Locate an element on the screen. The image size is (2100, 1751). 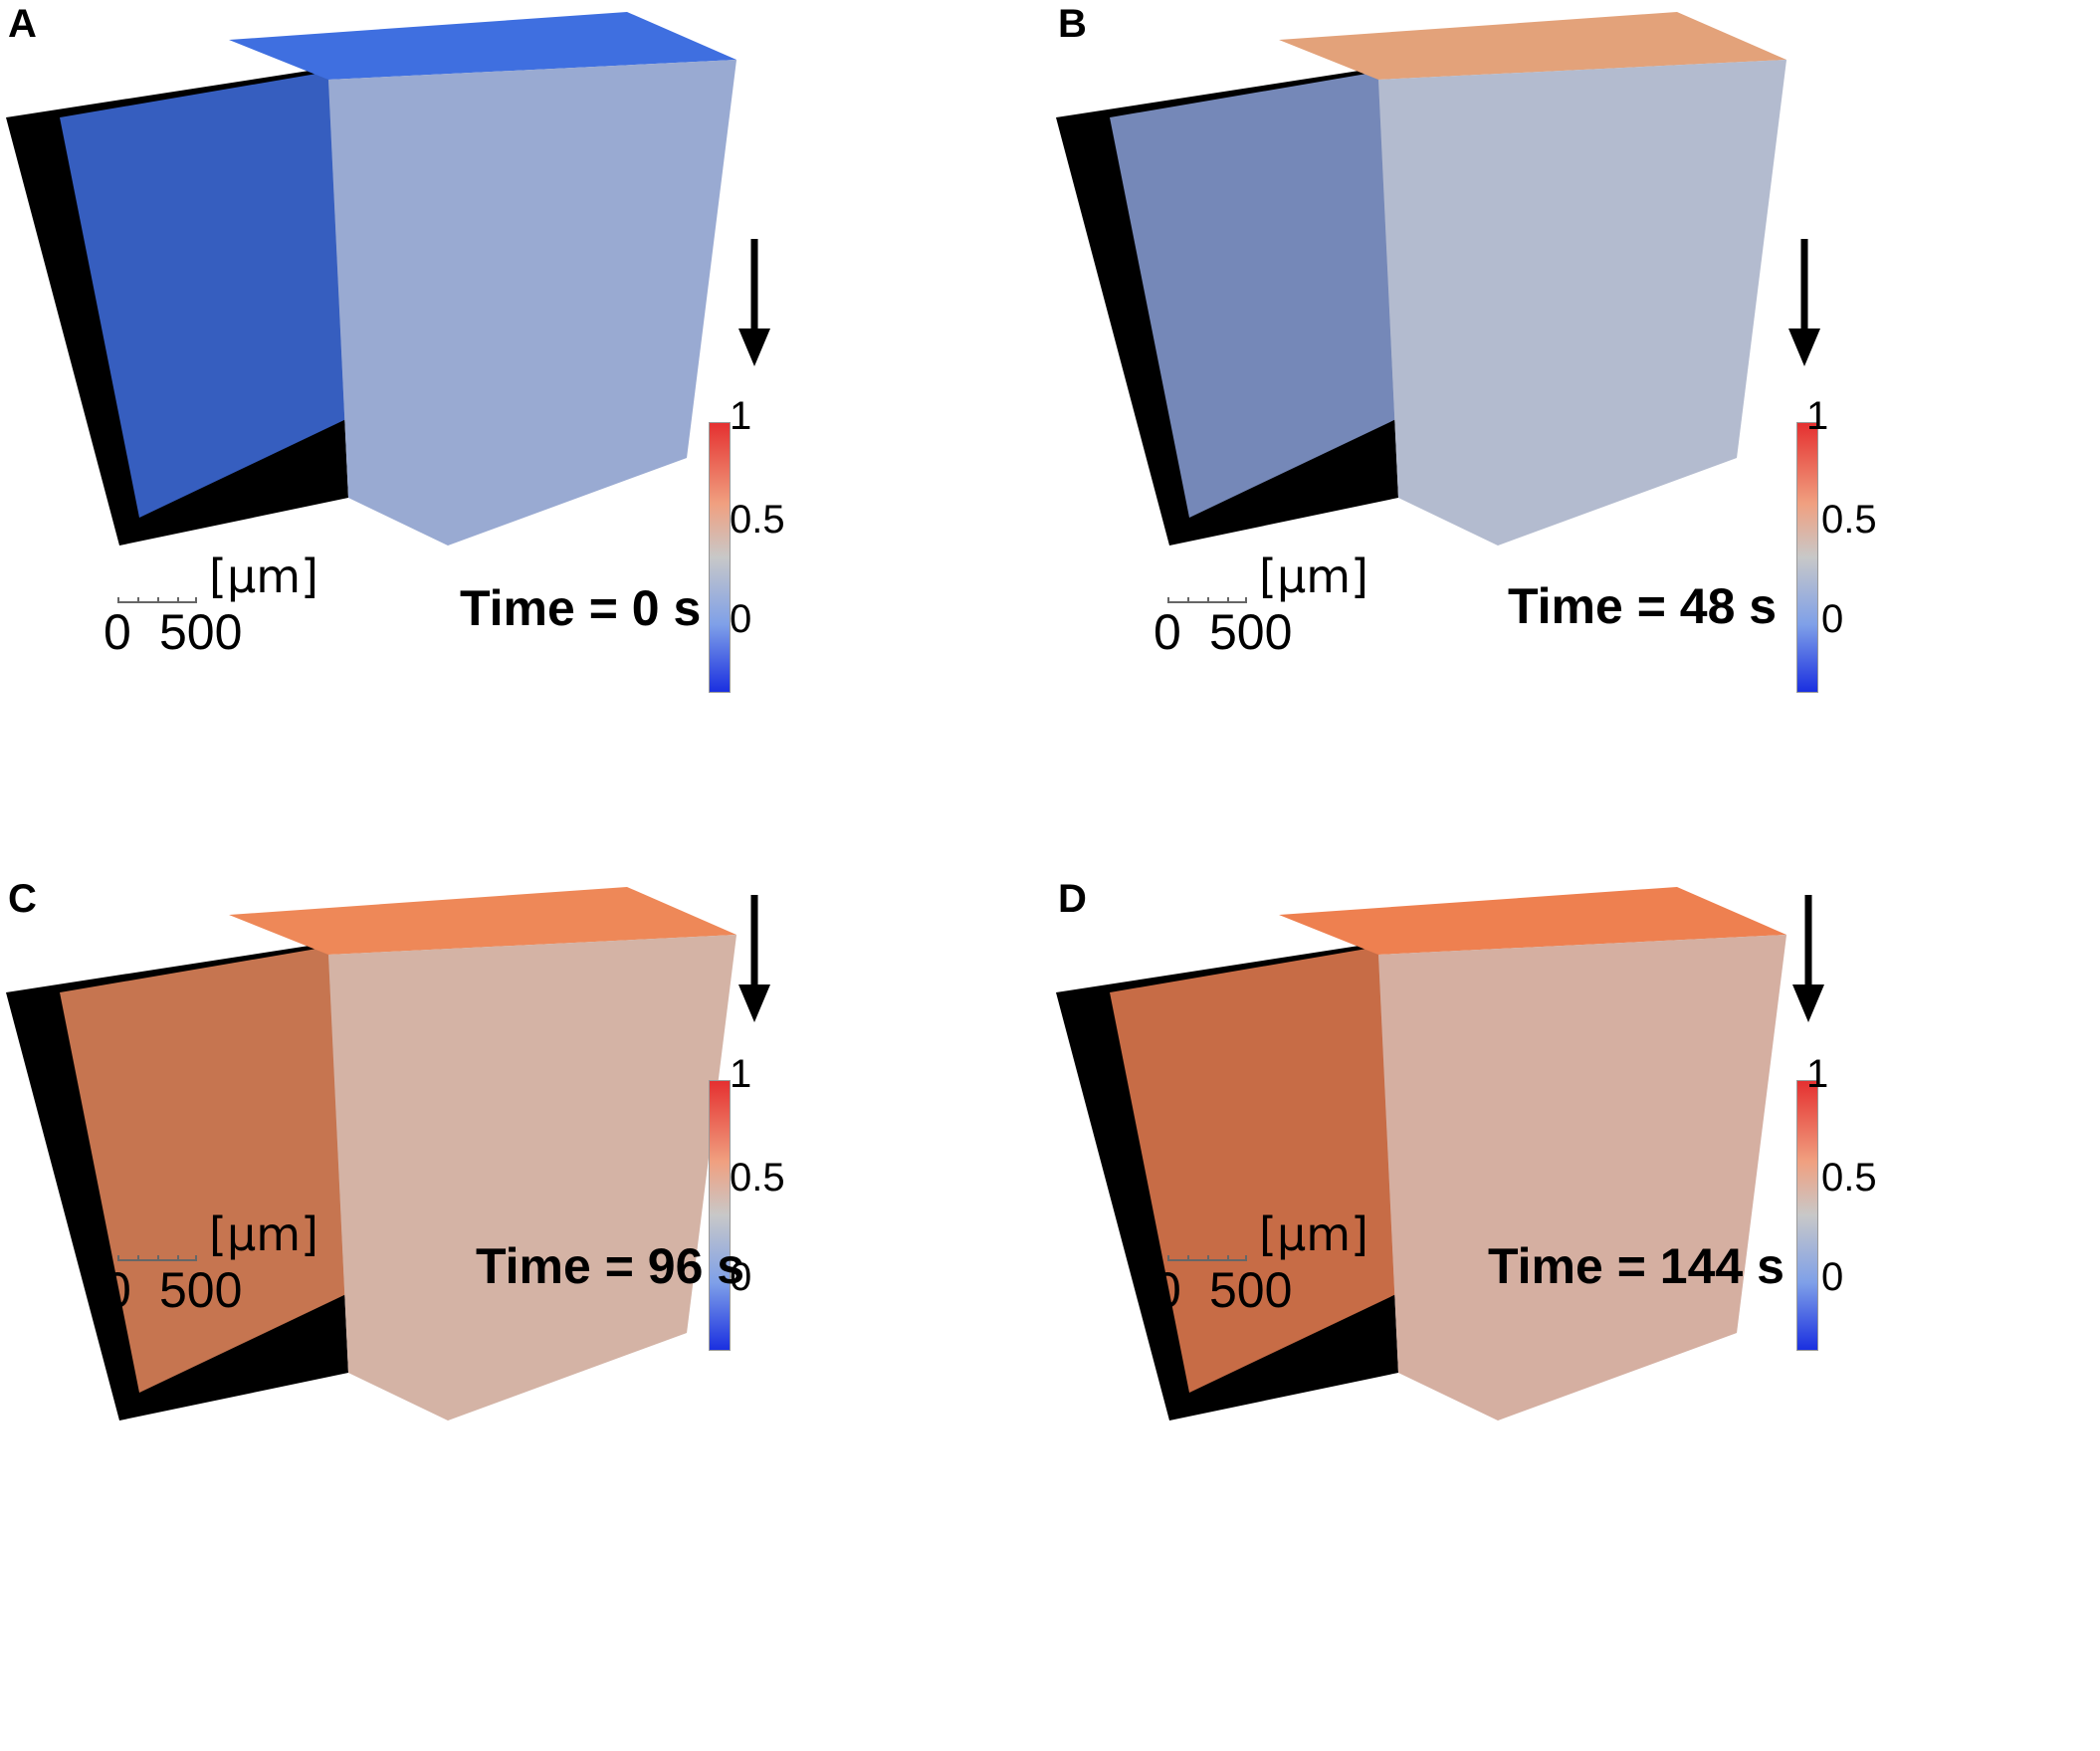
panel-letter: B is located at coordinates (1072, 24).